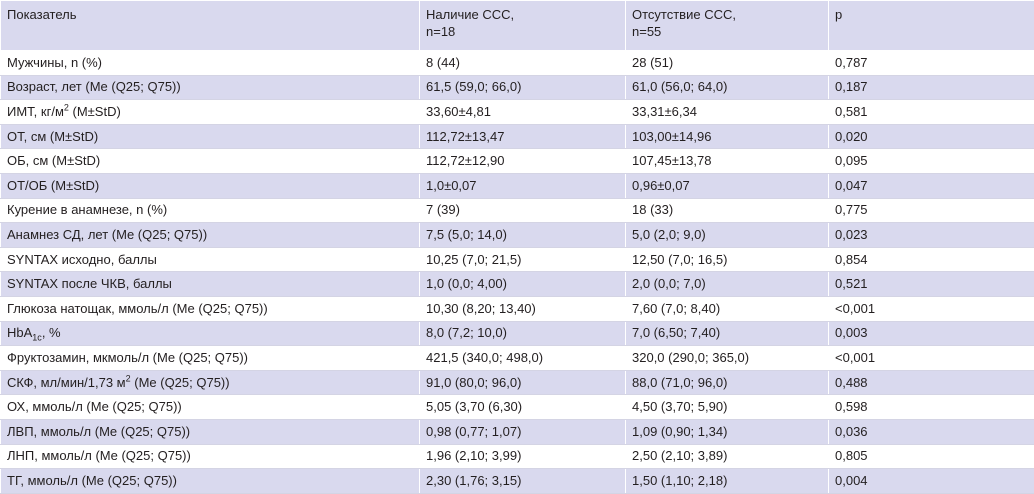 Image resolution: width=1034 pixels, height=494 pixels. What do you see at coordinates (210, 284) in the screenshot?
I see `row-indicator-cell: SYNTAX после ЧКВ, баллы` at bounding box center [210, 284].